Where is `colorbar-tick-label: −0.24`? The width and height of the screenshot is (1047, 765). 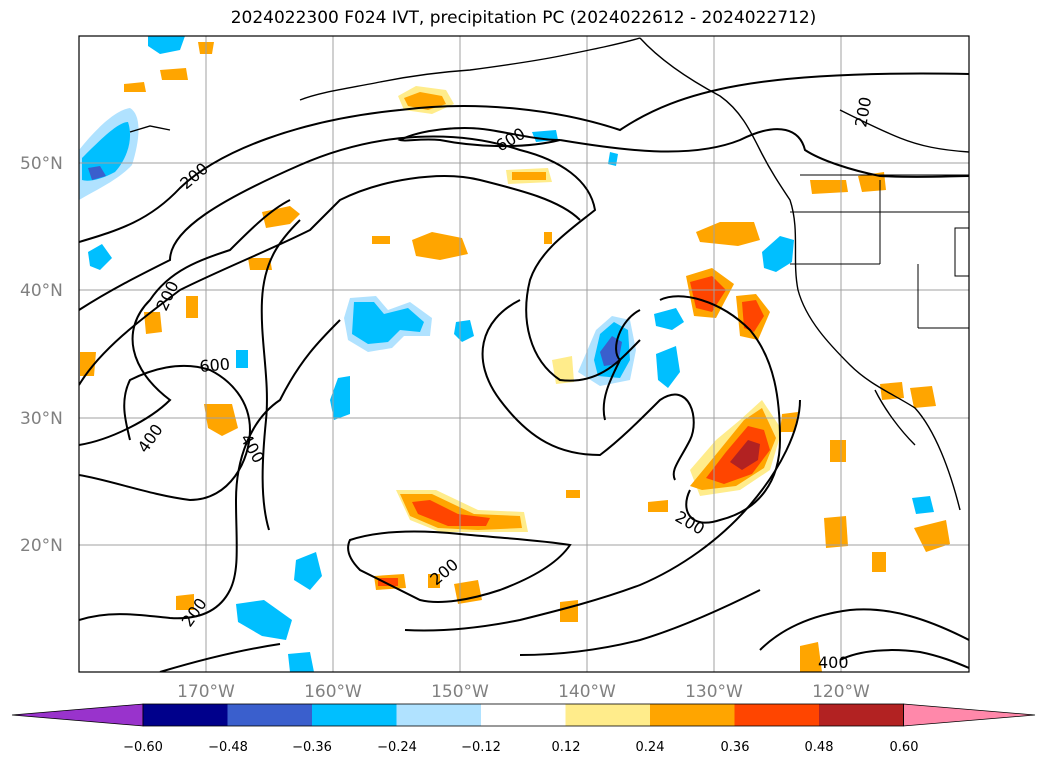 colorbar-tick-label: −0.24 is located at coordinates (397, 747).